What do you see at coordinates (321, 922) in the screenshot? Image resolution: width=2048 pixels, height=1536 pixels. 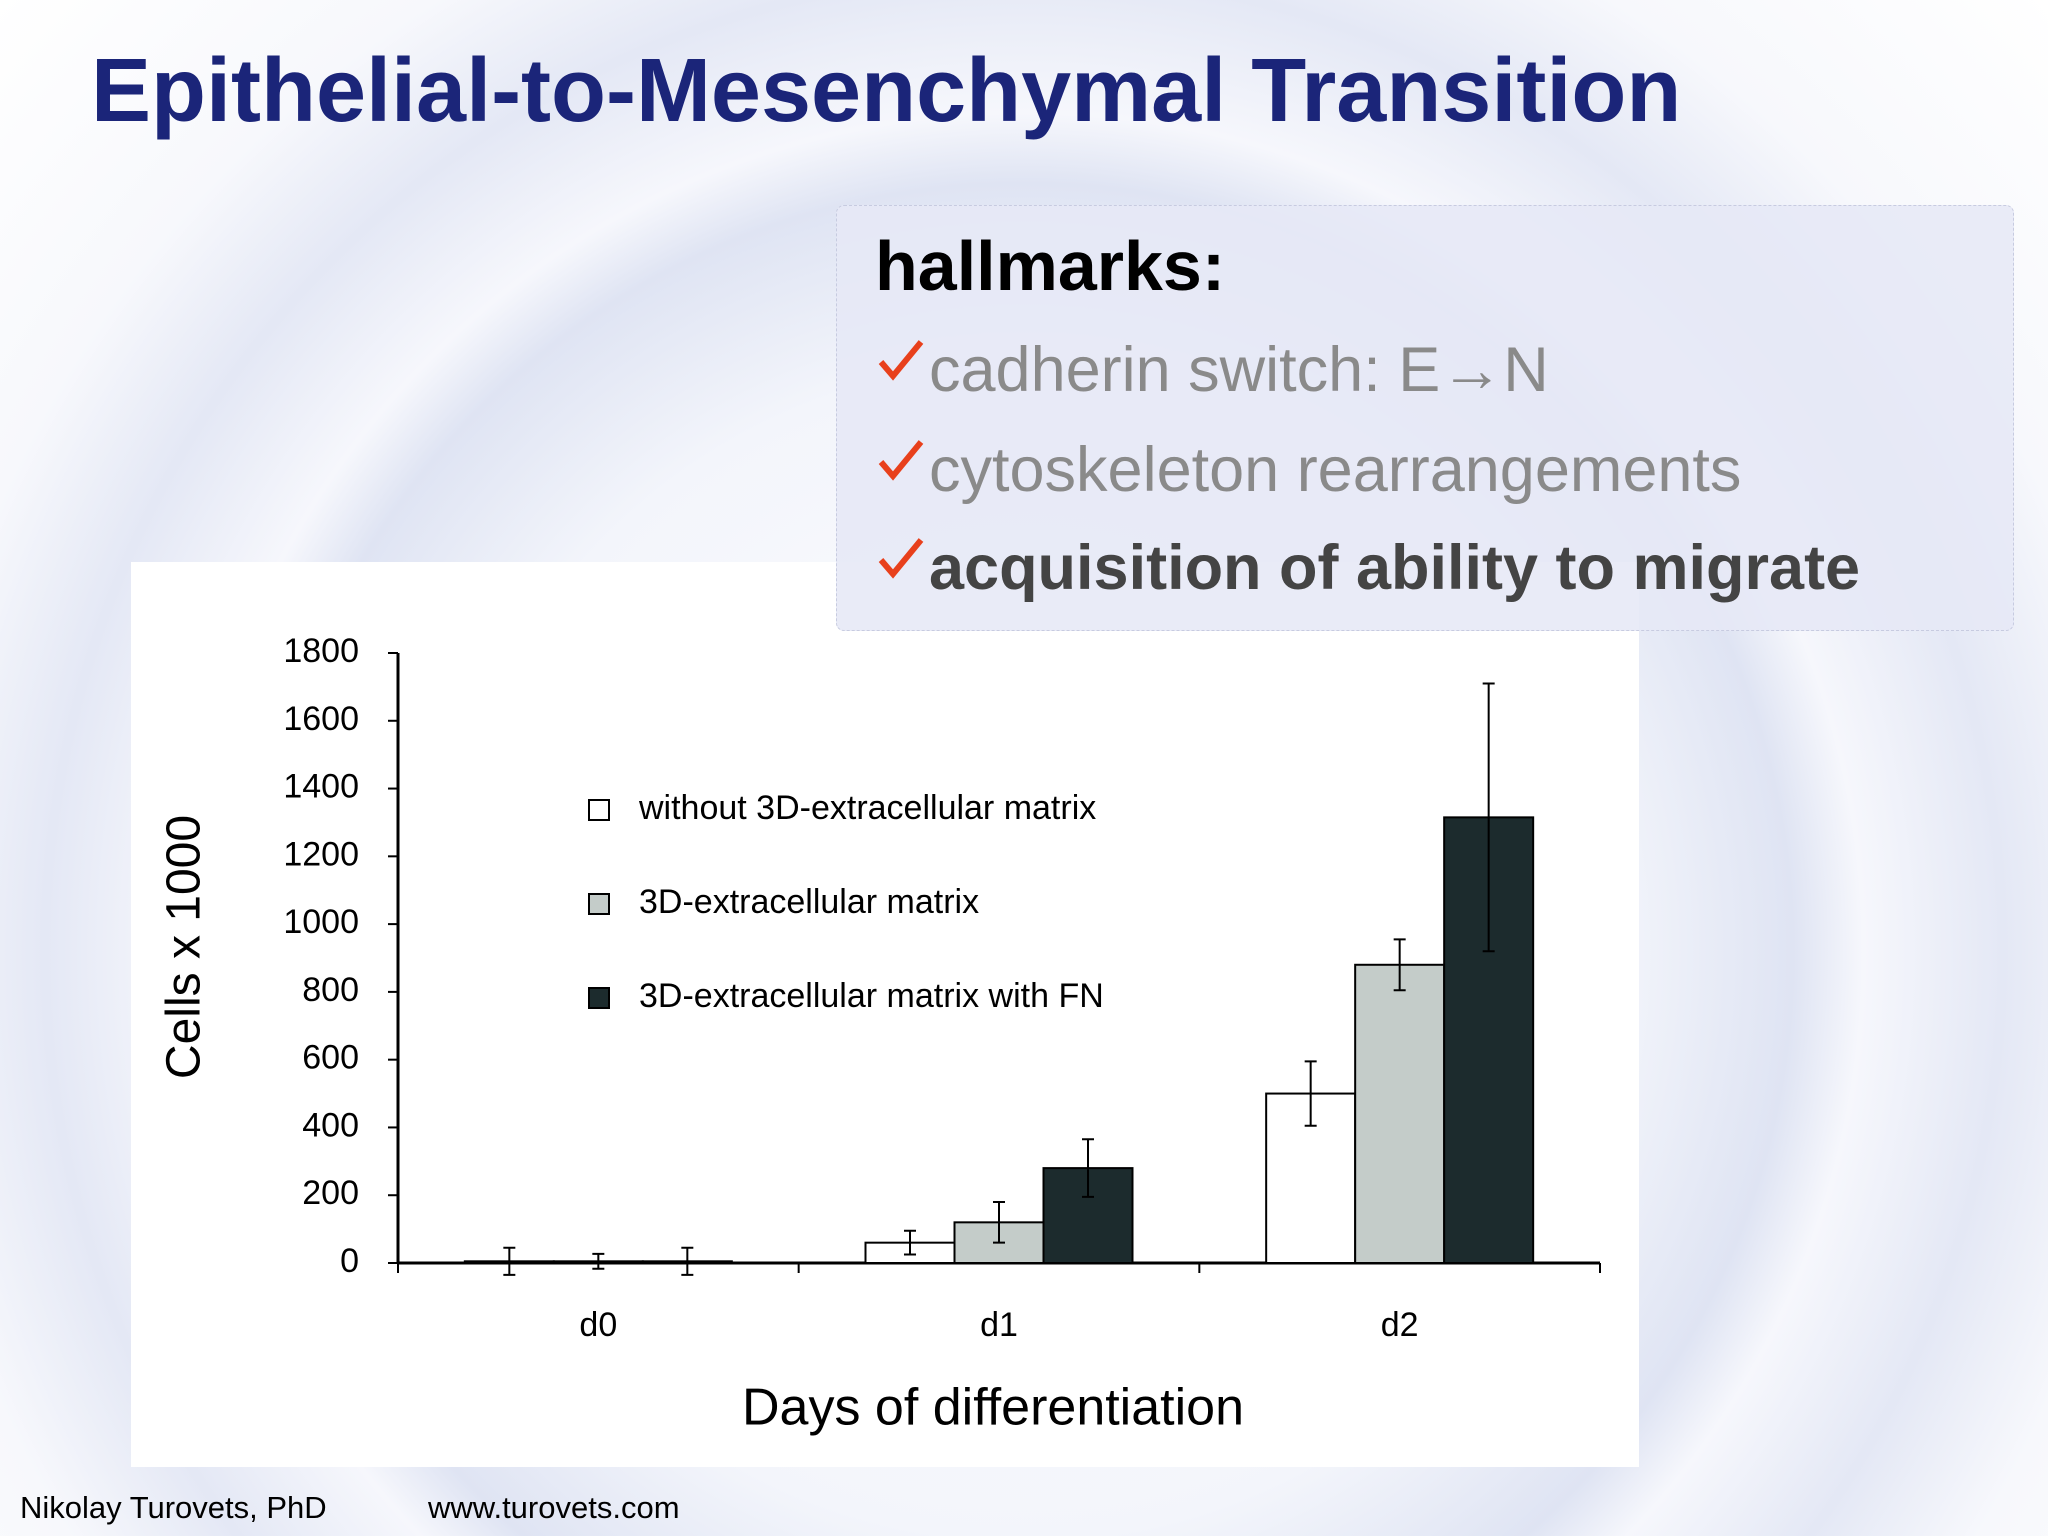 I see `y-tick-label: 1000` at bounding box center [321, 922].